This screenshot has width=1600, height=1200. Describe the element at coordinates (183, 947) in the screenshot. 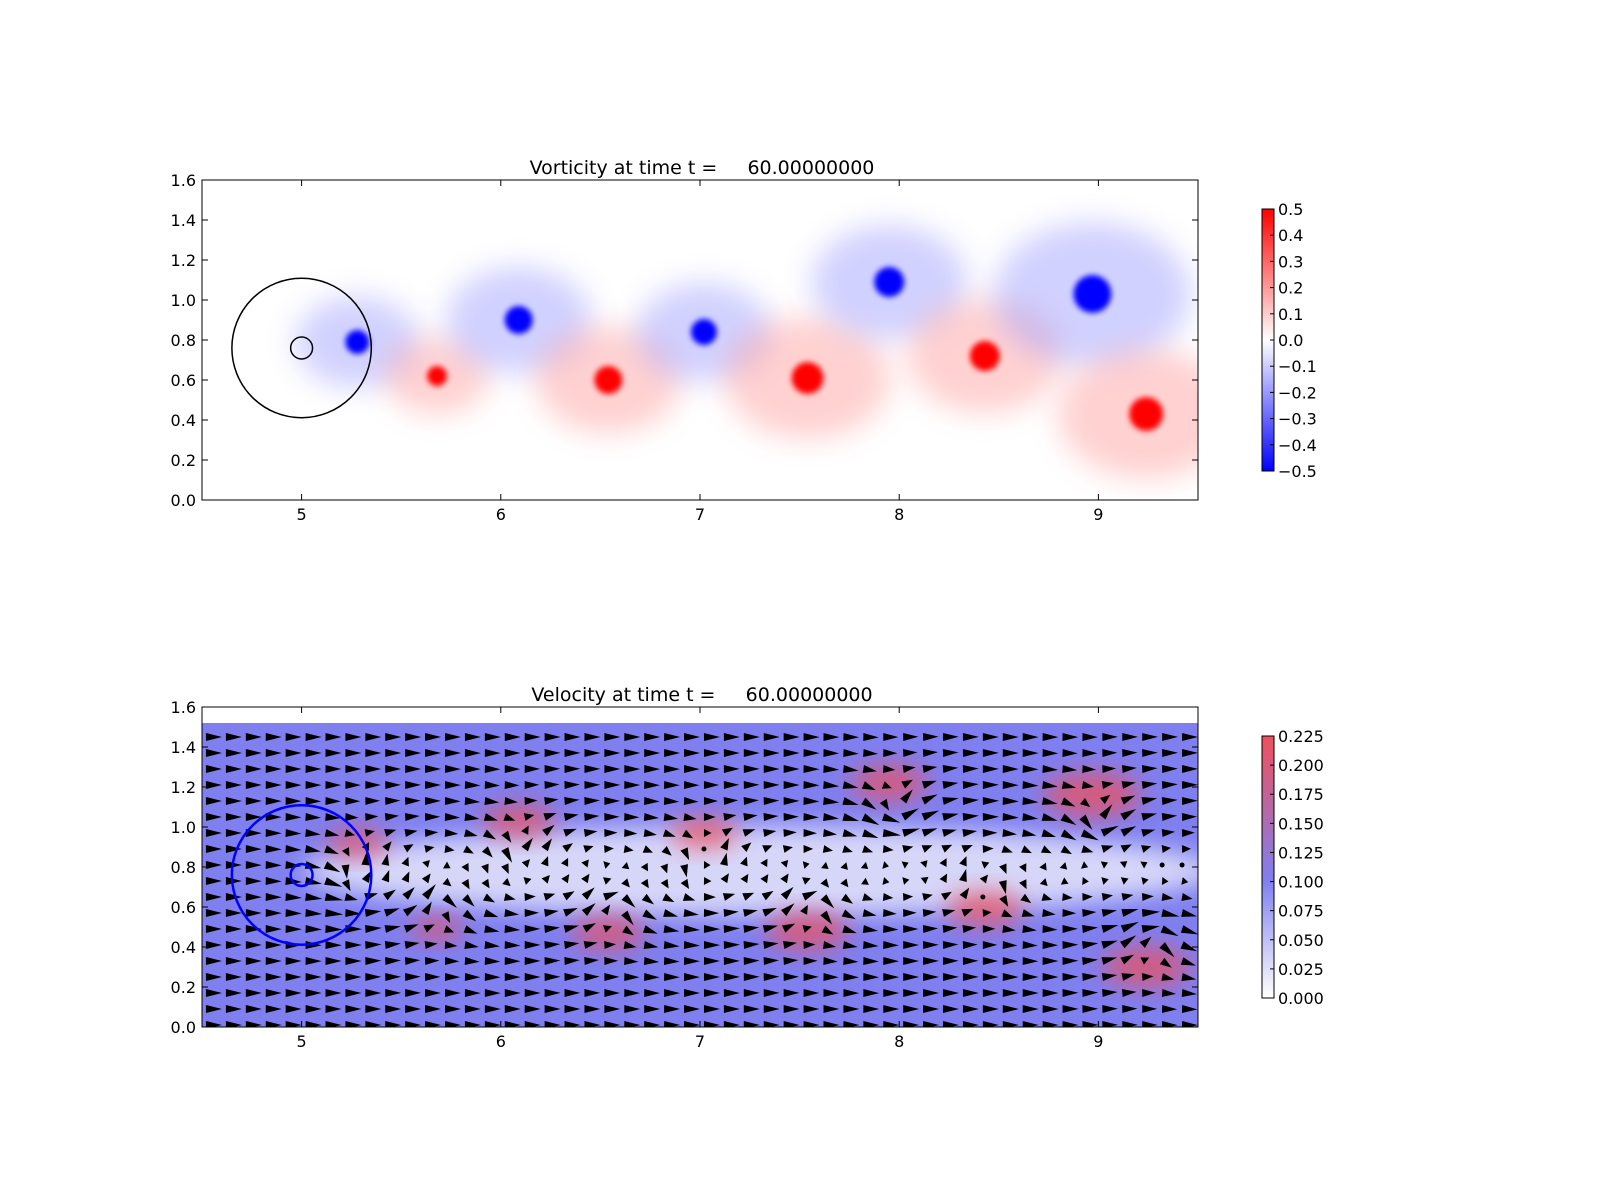

I see `velocity-ytick-label: 0.4` at that location.